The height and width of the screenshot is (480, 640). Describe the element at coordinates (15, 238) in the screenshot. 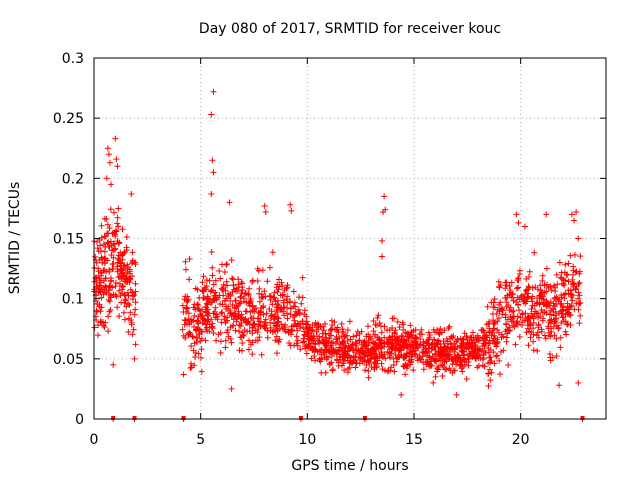

I see `y-axis-label: SRMTID / TECUs` at that location.